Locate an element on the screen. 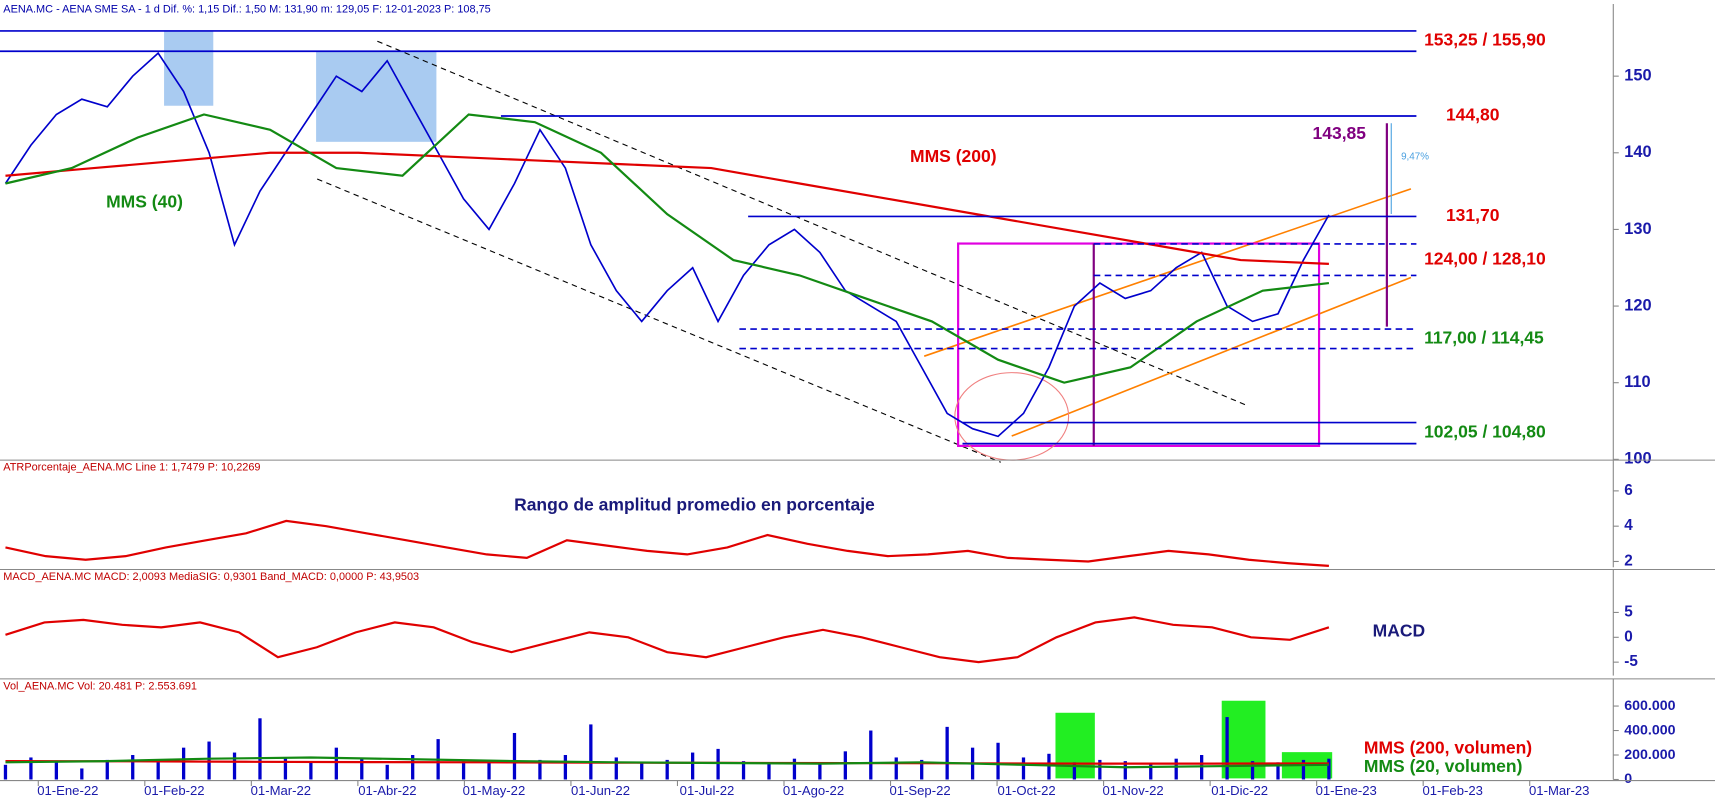  level-label: 131,70 is located at coordinates (1473, 215).